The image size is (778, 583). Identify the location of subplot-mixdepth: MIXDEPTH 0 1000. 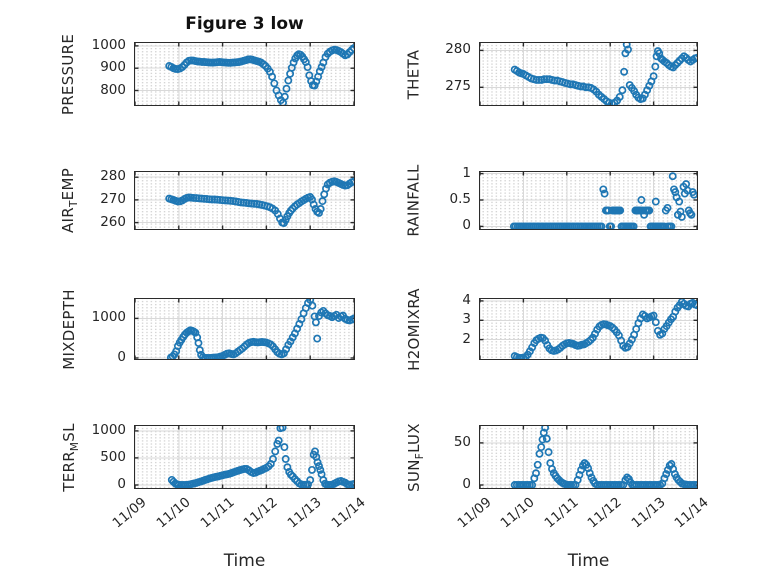
(207, 329).